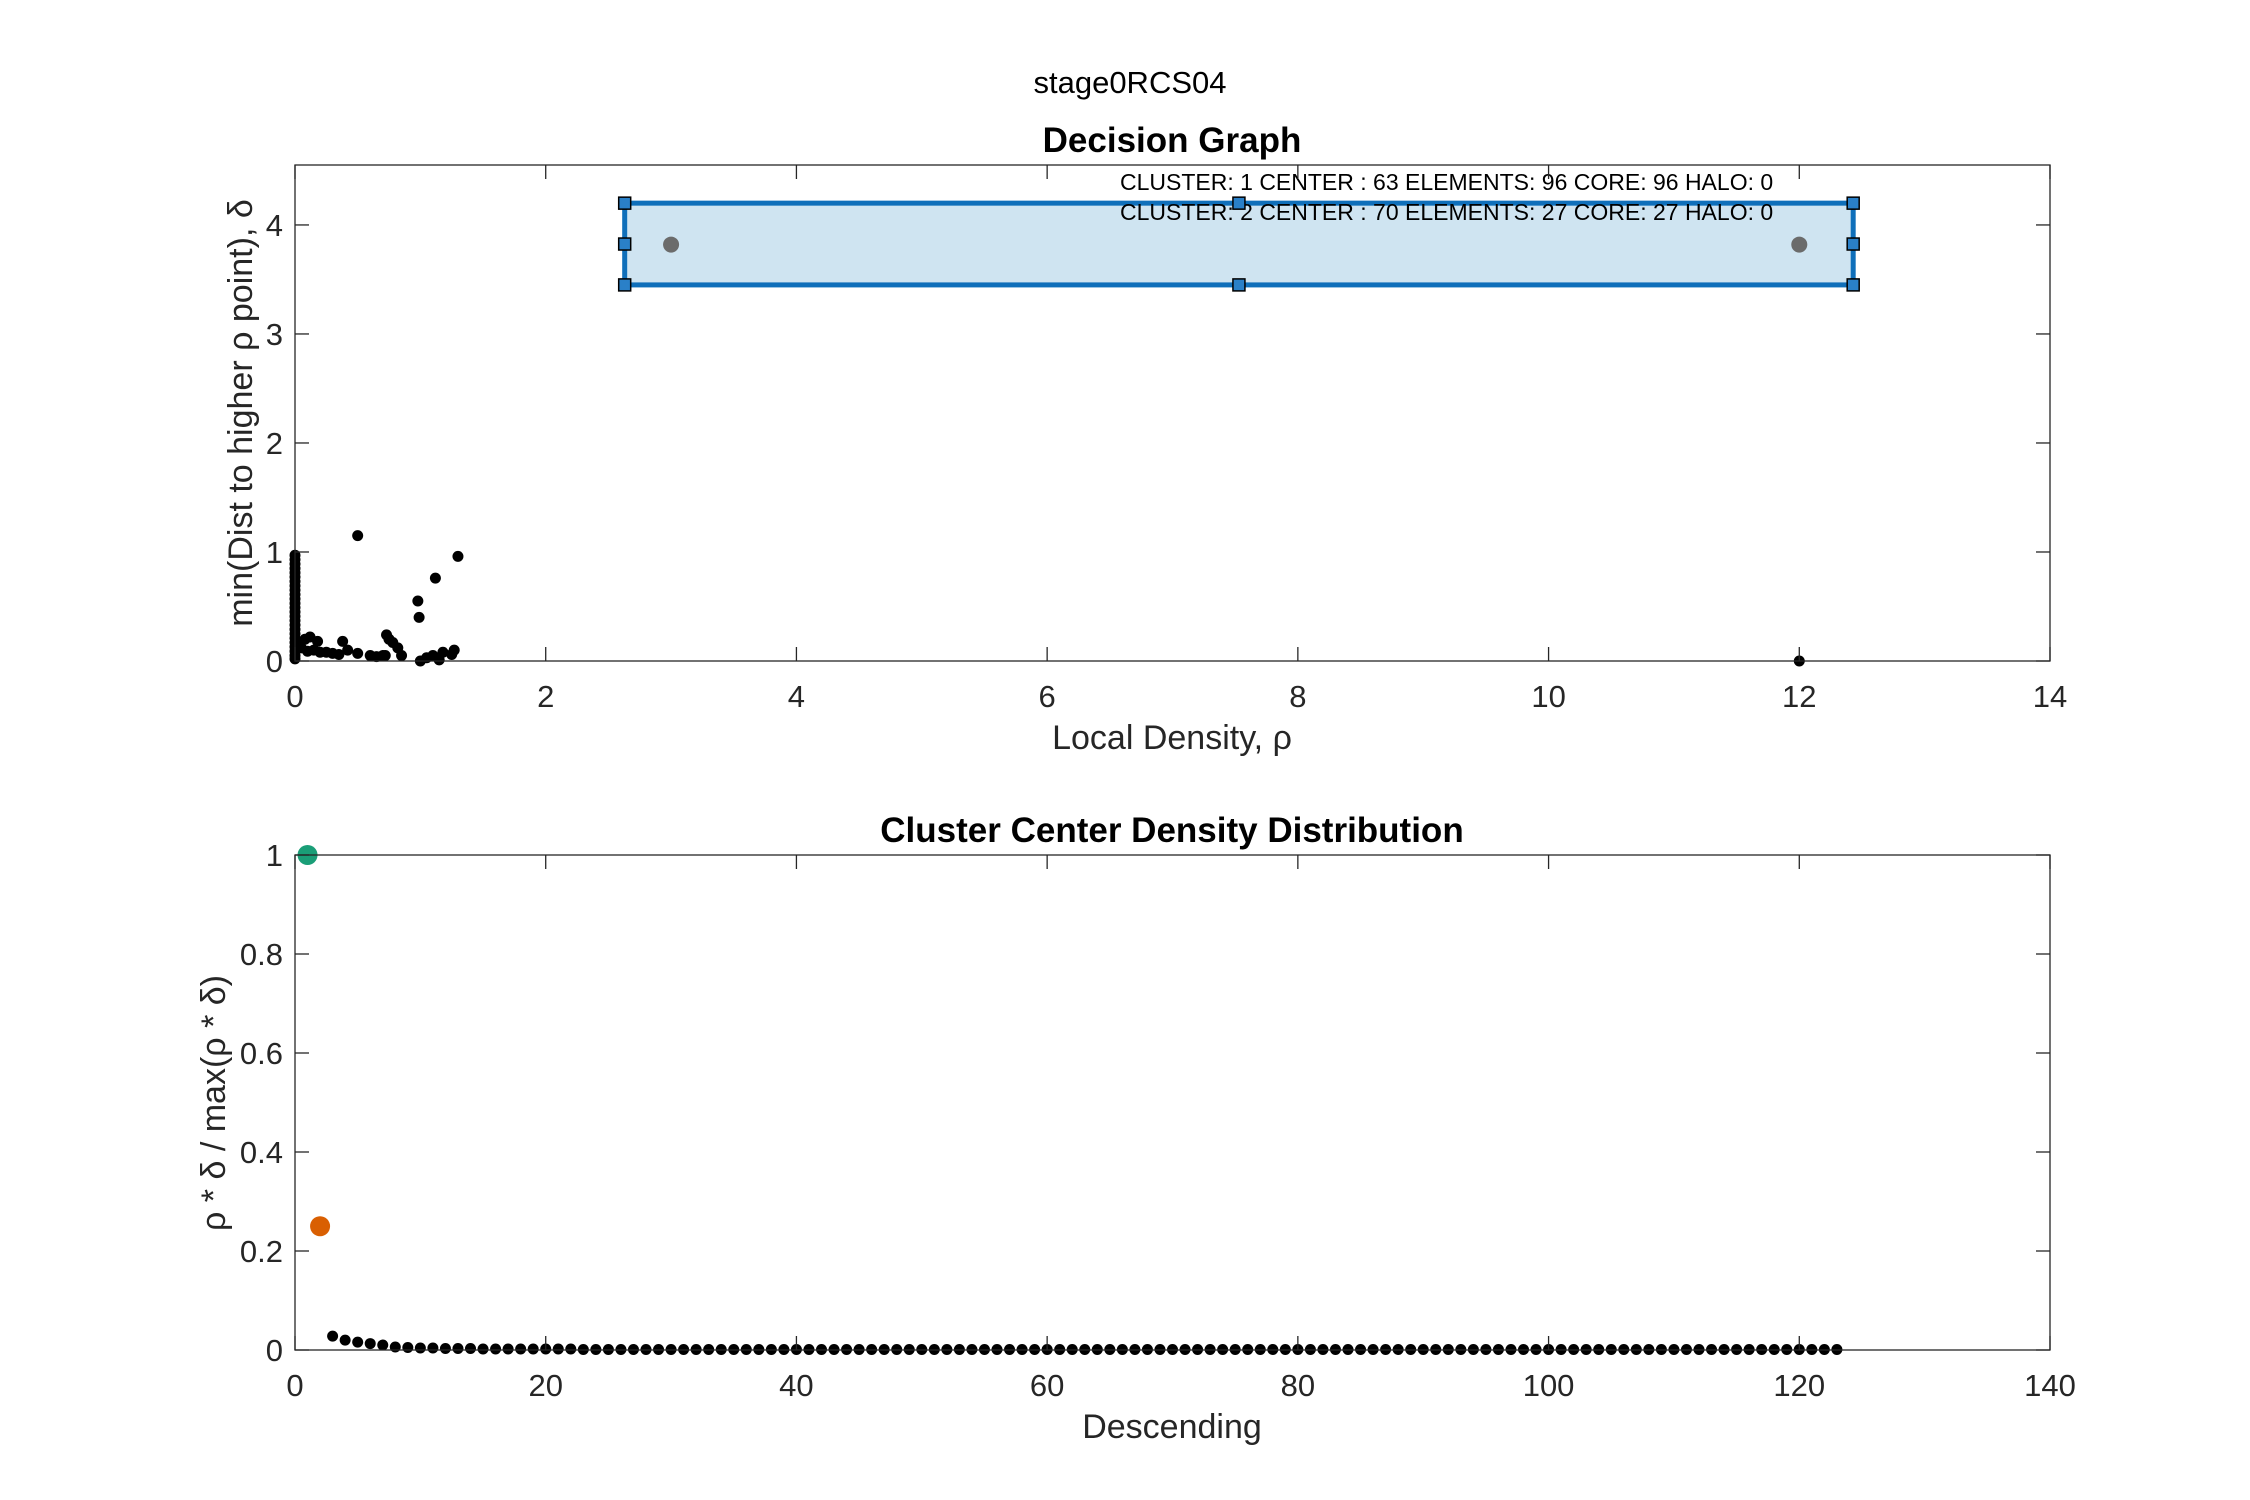 This screenshot has width=2250, height=1500. What do you see at coordinates (1548, 696) in the screenshot?
I see `decision-graph-xtick-label: 10` at bounding box center [1548, 696].